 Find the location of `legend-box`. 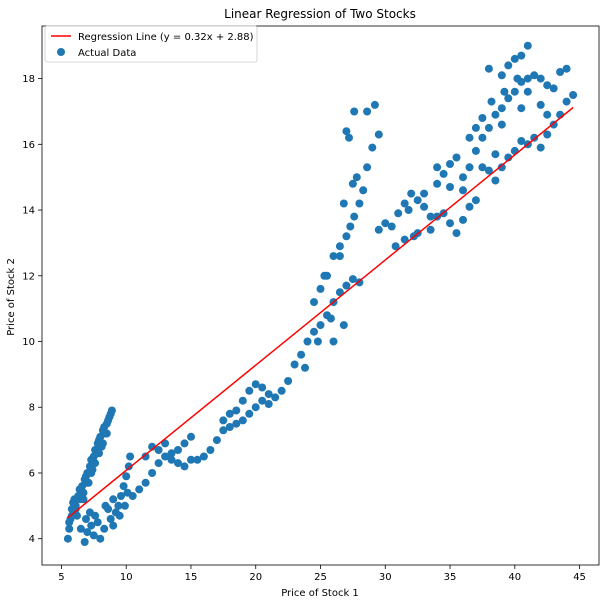

legend-box is located at coordinates (151, 44).